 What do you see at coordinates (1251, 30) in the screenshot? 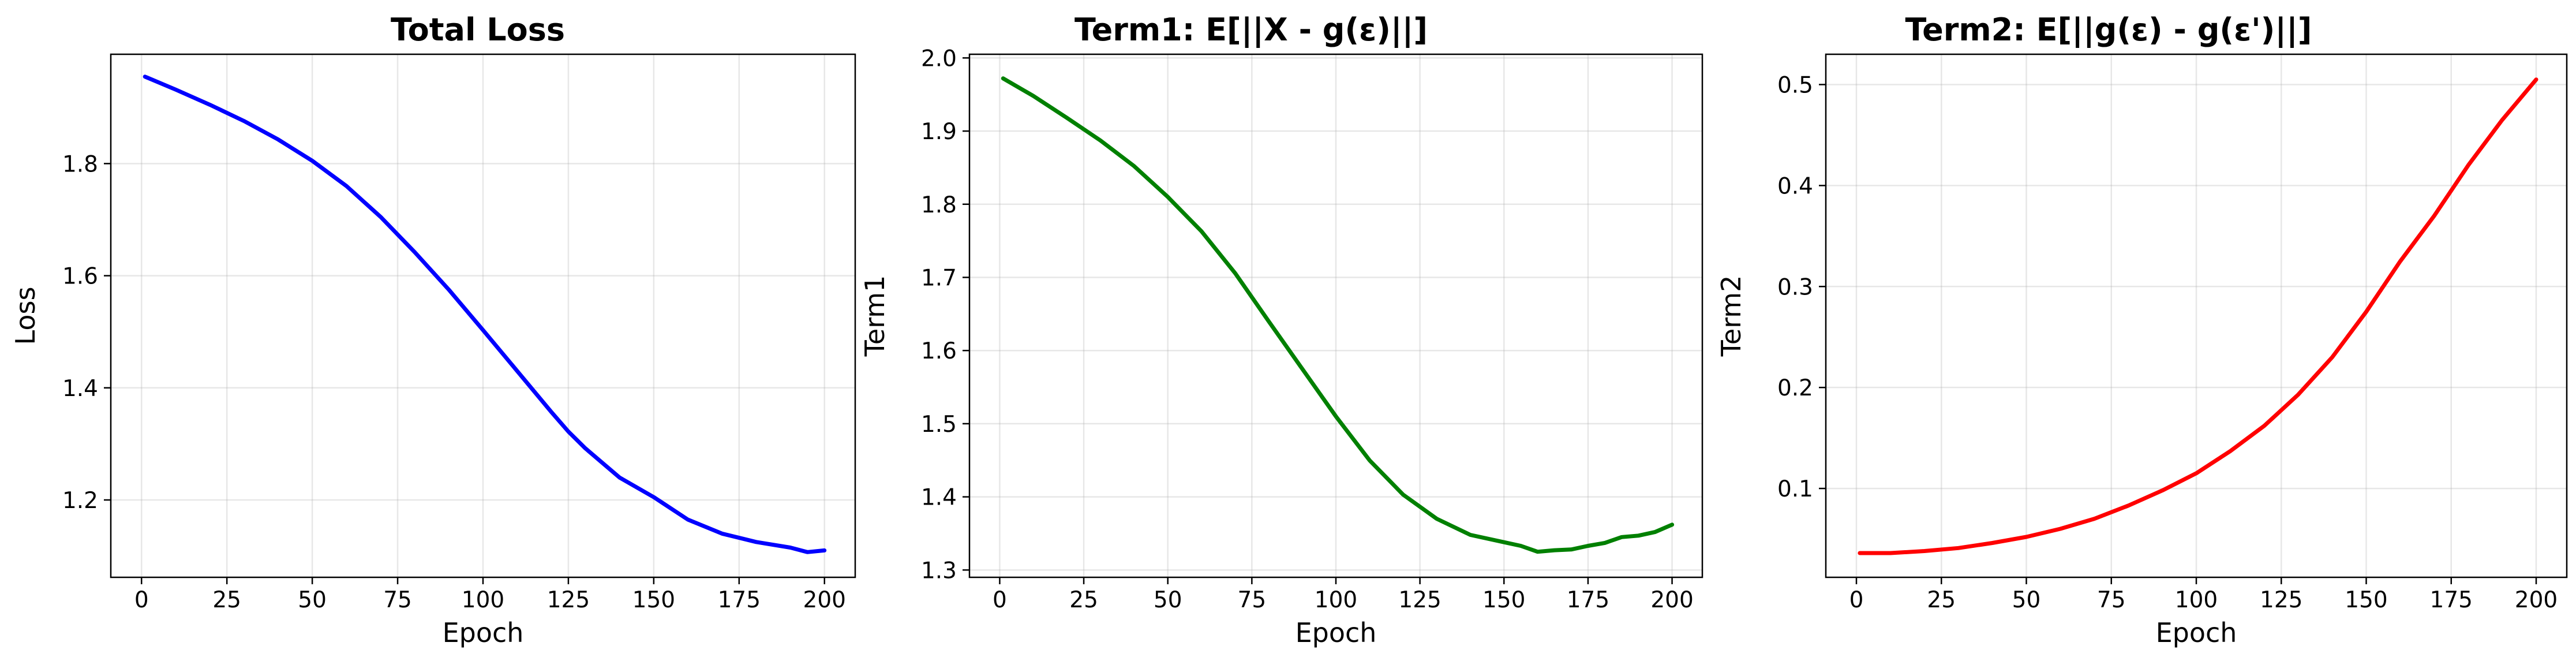
I see `chart-title: Term1: E[||X - g(ε)||]` at bounding box center [1251, 30].